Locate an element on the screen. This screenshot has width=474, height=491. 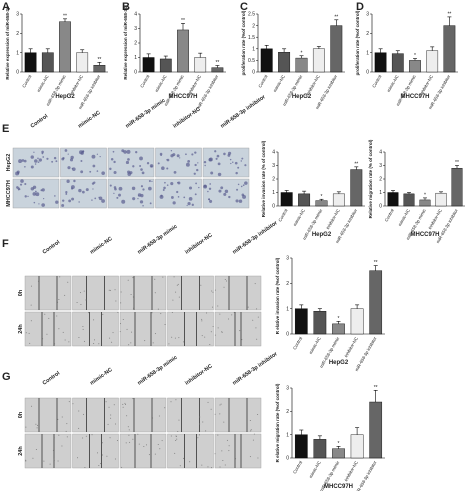
y-tick-label: 1 is located at coordinates (287, 435).